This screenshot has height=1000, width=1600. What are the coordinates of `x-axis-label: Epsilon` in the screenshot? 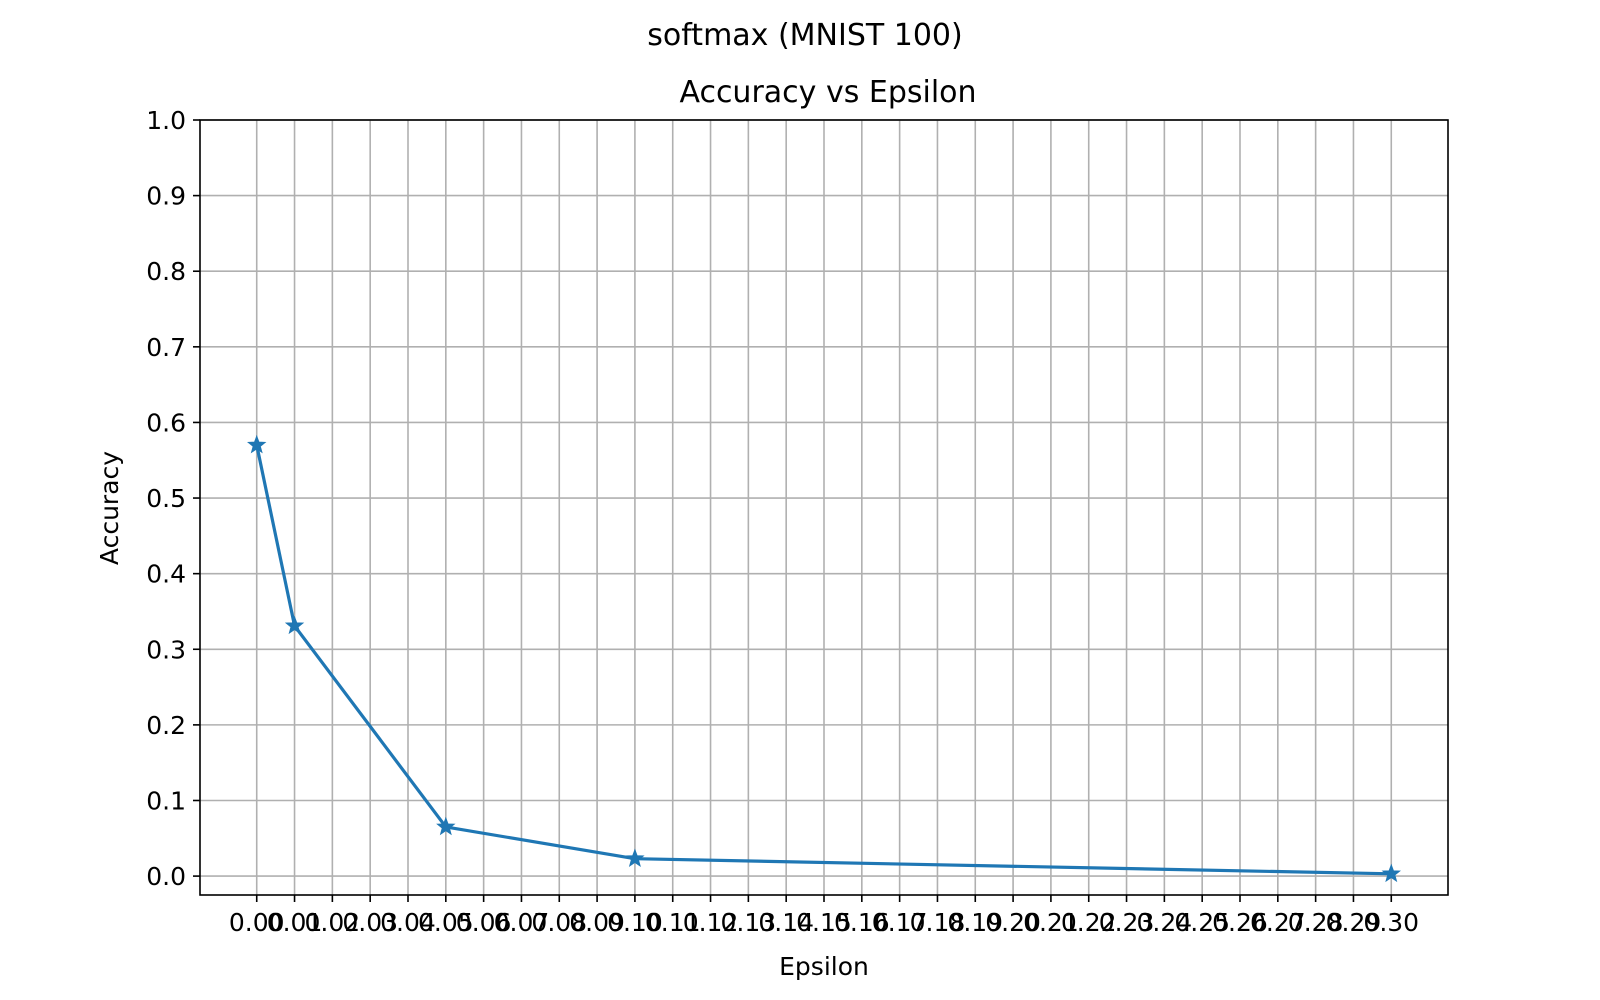 It's located at (824, 966).